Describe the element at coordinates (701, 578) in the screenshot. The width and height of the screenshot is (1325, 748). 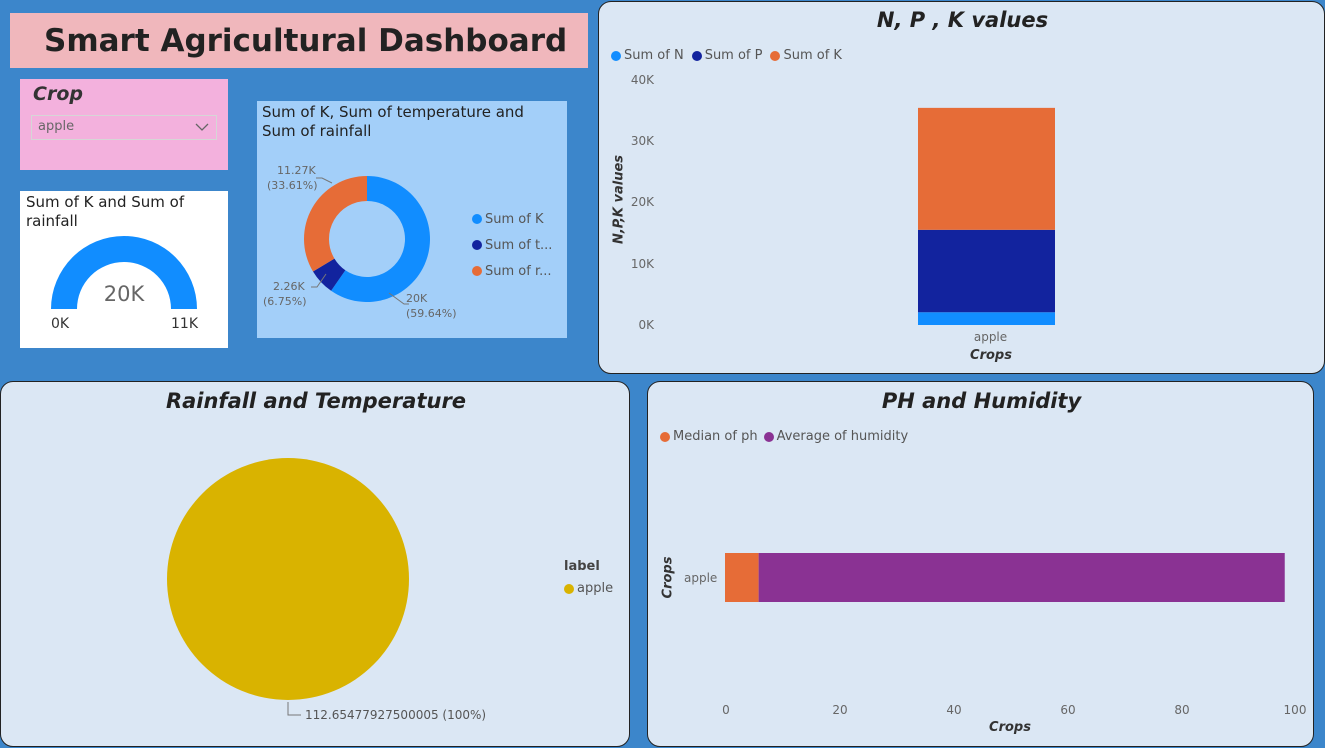
I see `phh-ytick: apple` at that location.